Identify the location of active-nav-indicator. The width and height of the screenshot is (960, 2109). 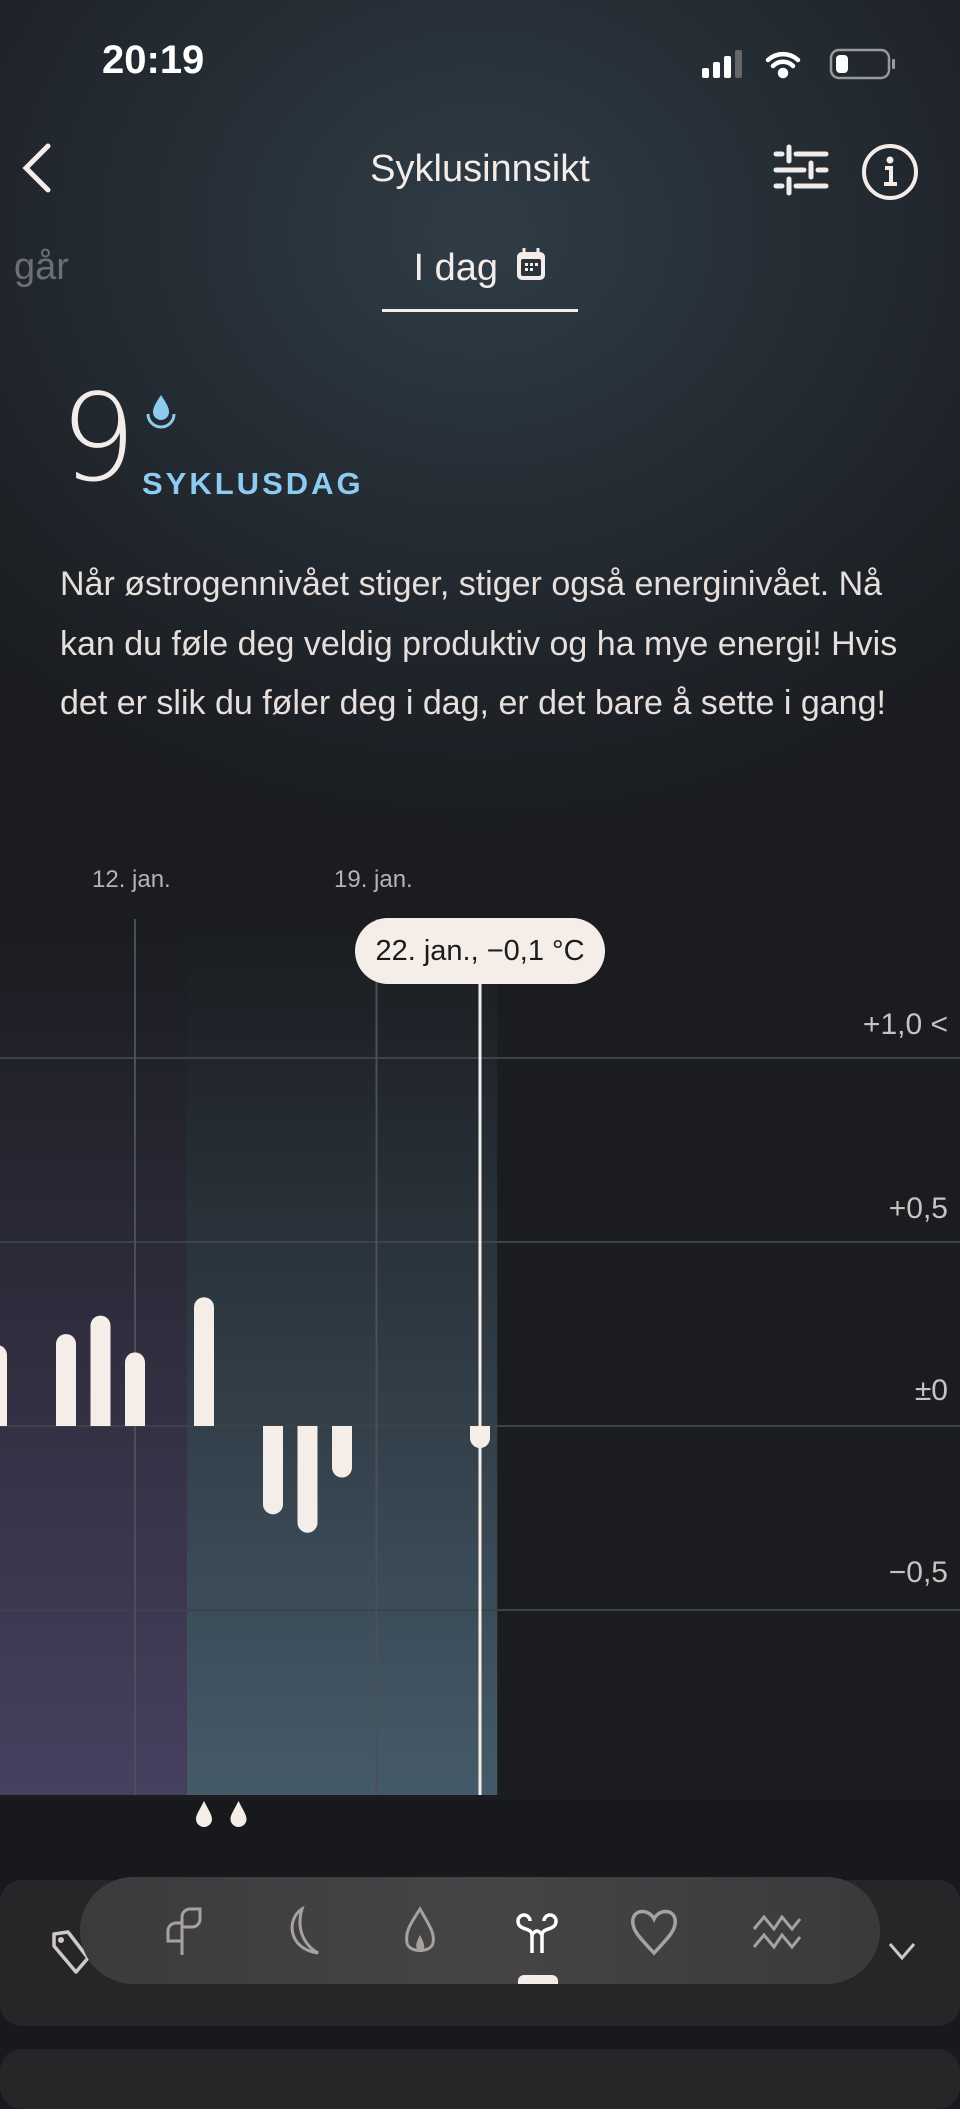
(538, 1979).